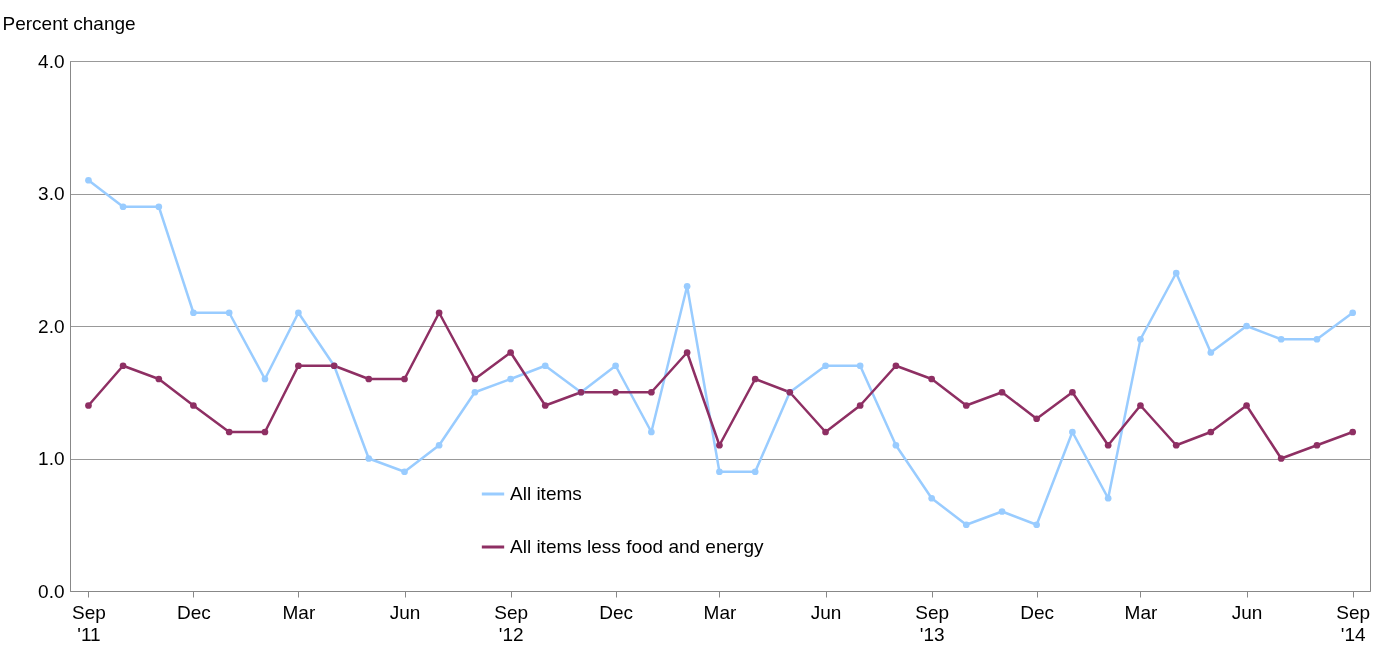 The image size is (1386, 658). I want to click on x-tick-label: Sep '14, so click(1353, 623).